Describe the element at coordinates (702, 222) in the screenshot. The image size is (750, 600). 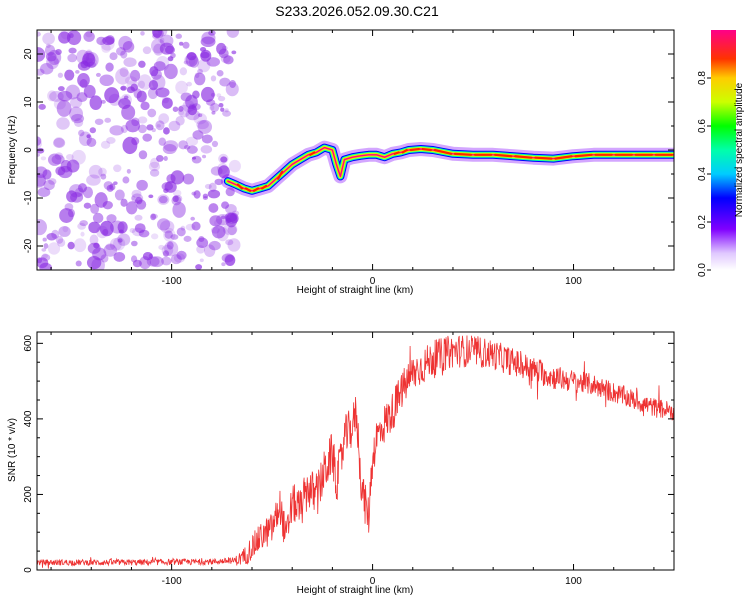
I see `colorbar-tick-label: 0.2` at that location.